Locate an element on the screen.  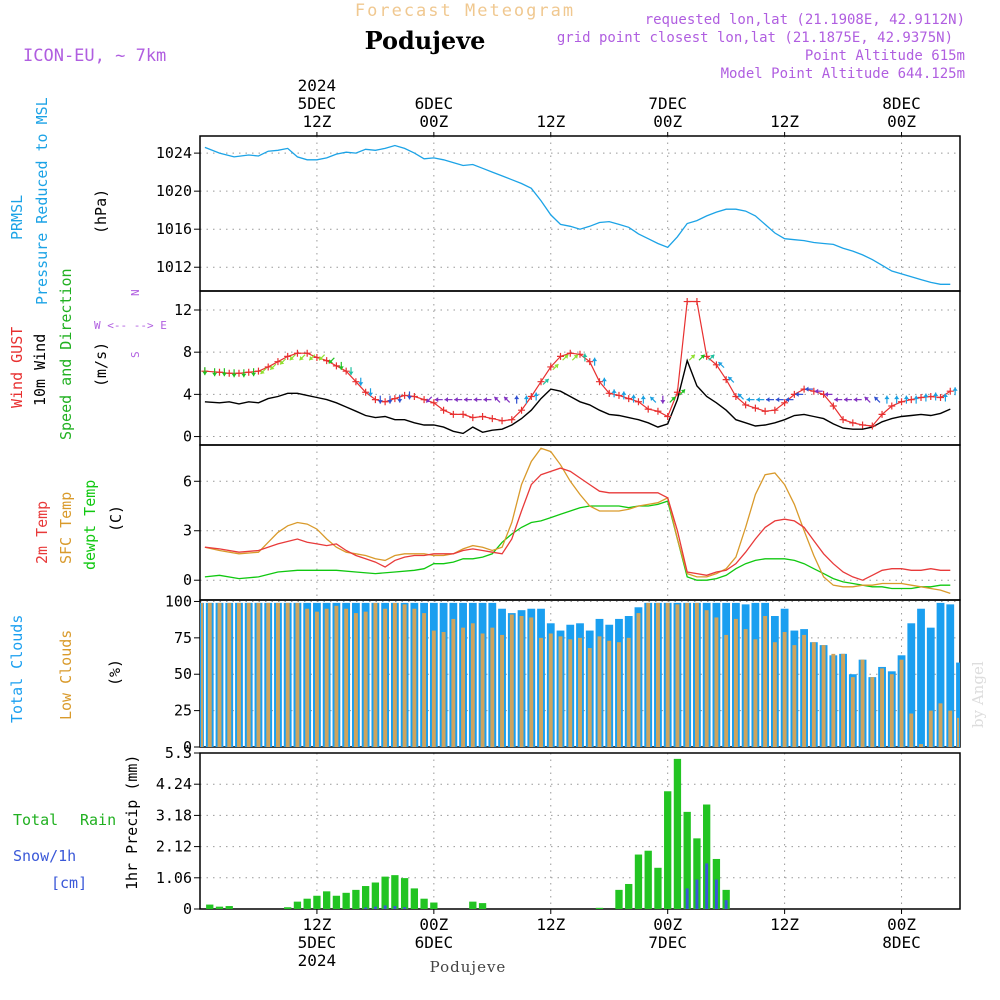
wind-dir-label: Speed and Direction is located at coordinates (66, 354).